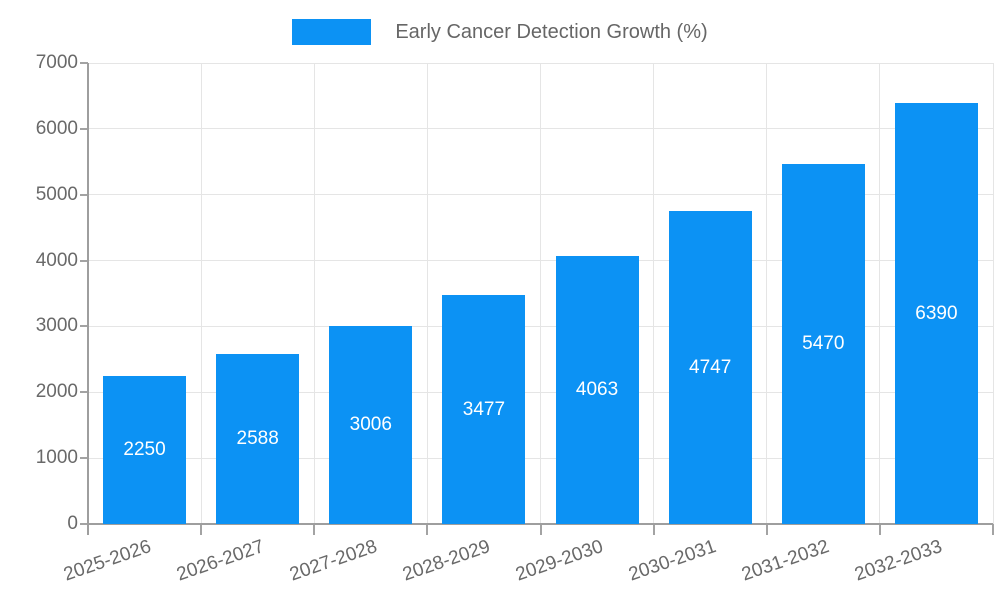 The height and width of the screenshot is (600, 1000). I want to click on bar-2031-2032, so click(823, 343).